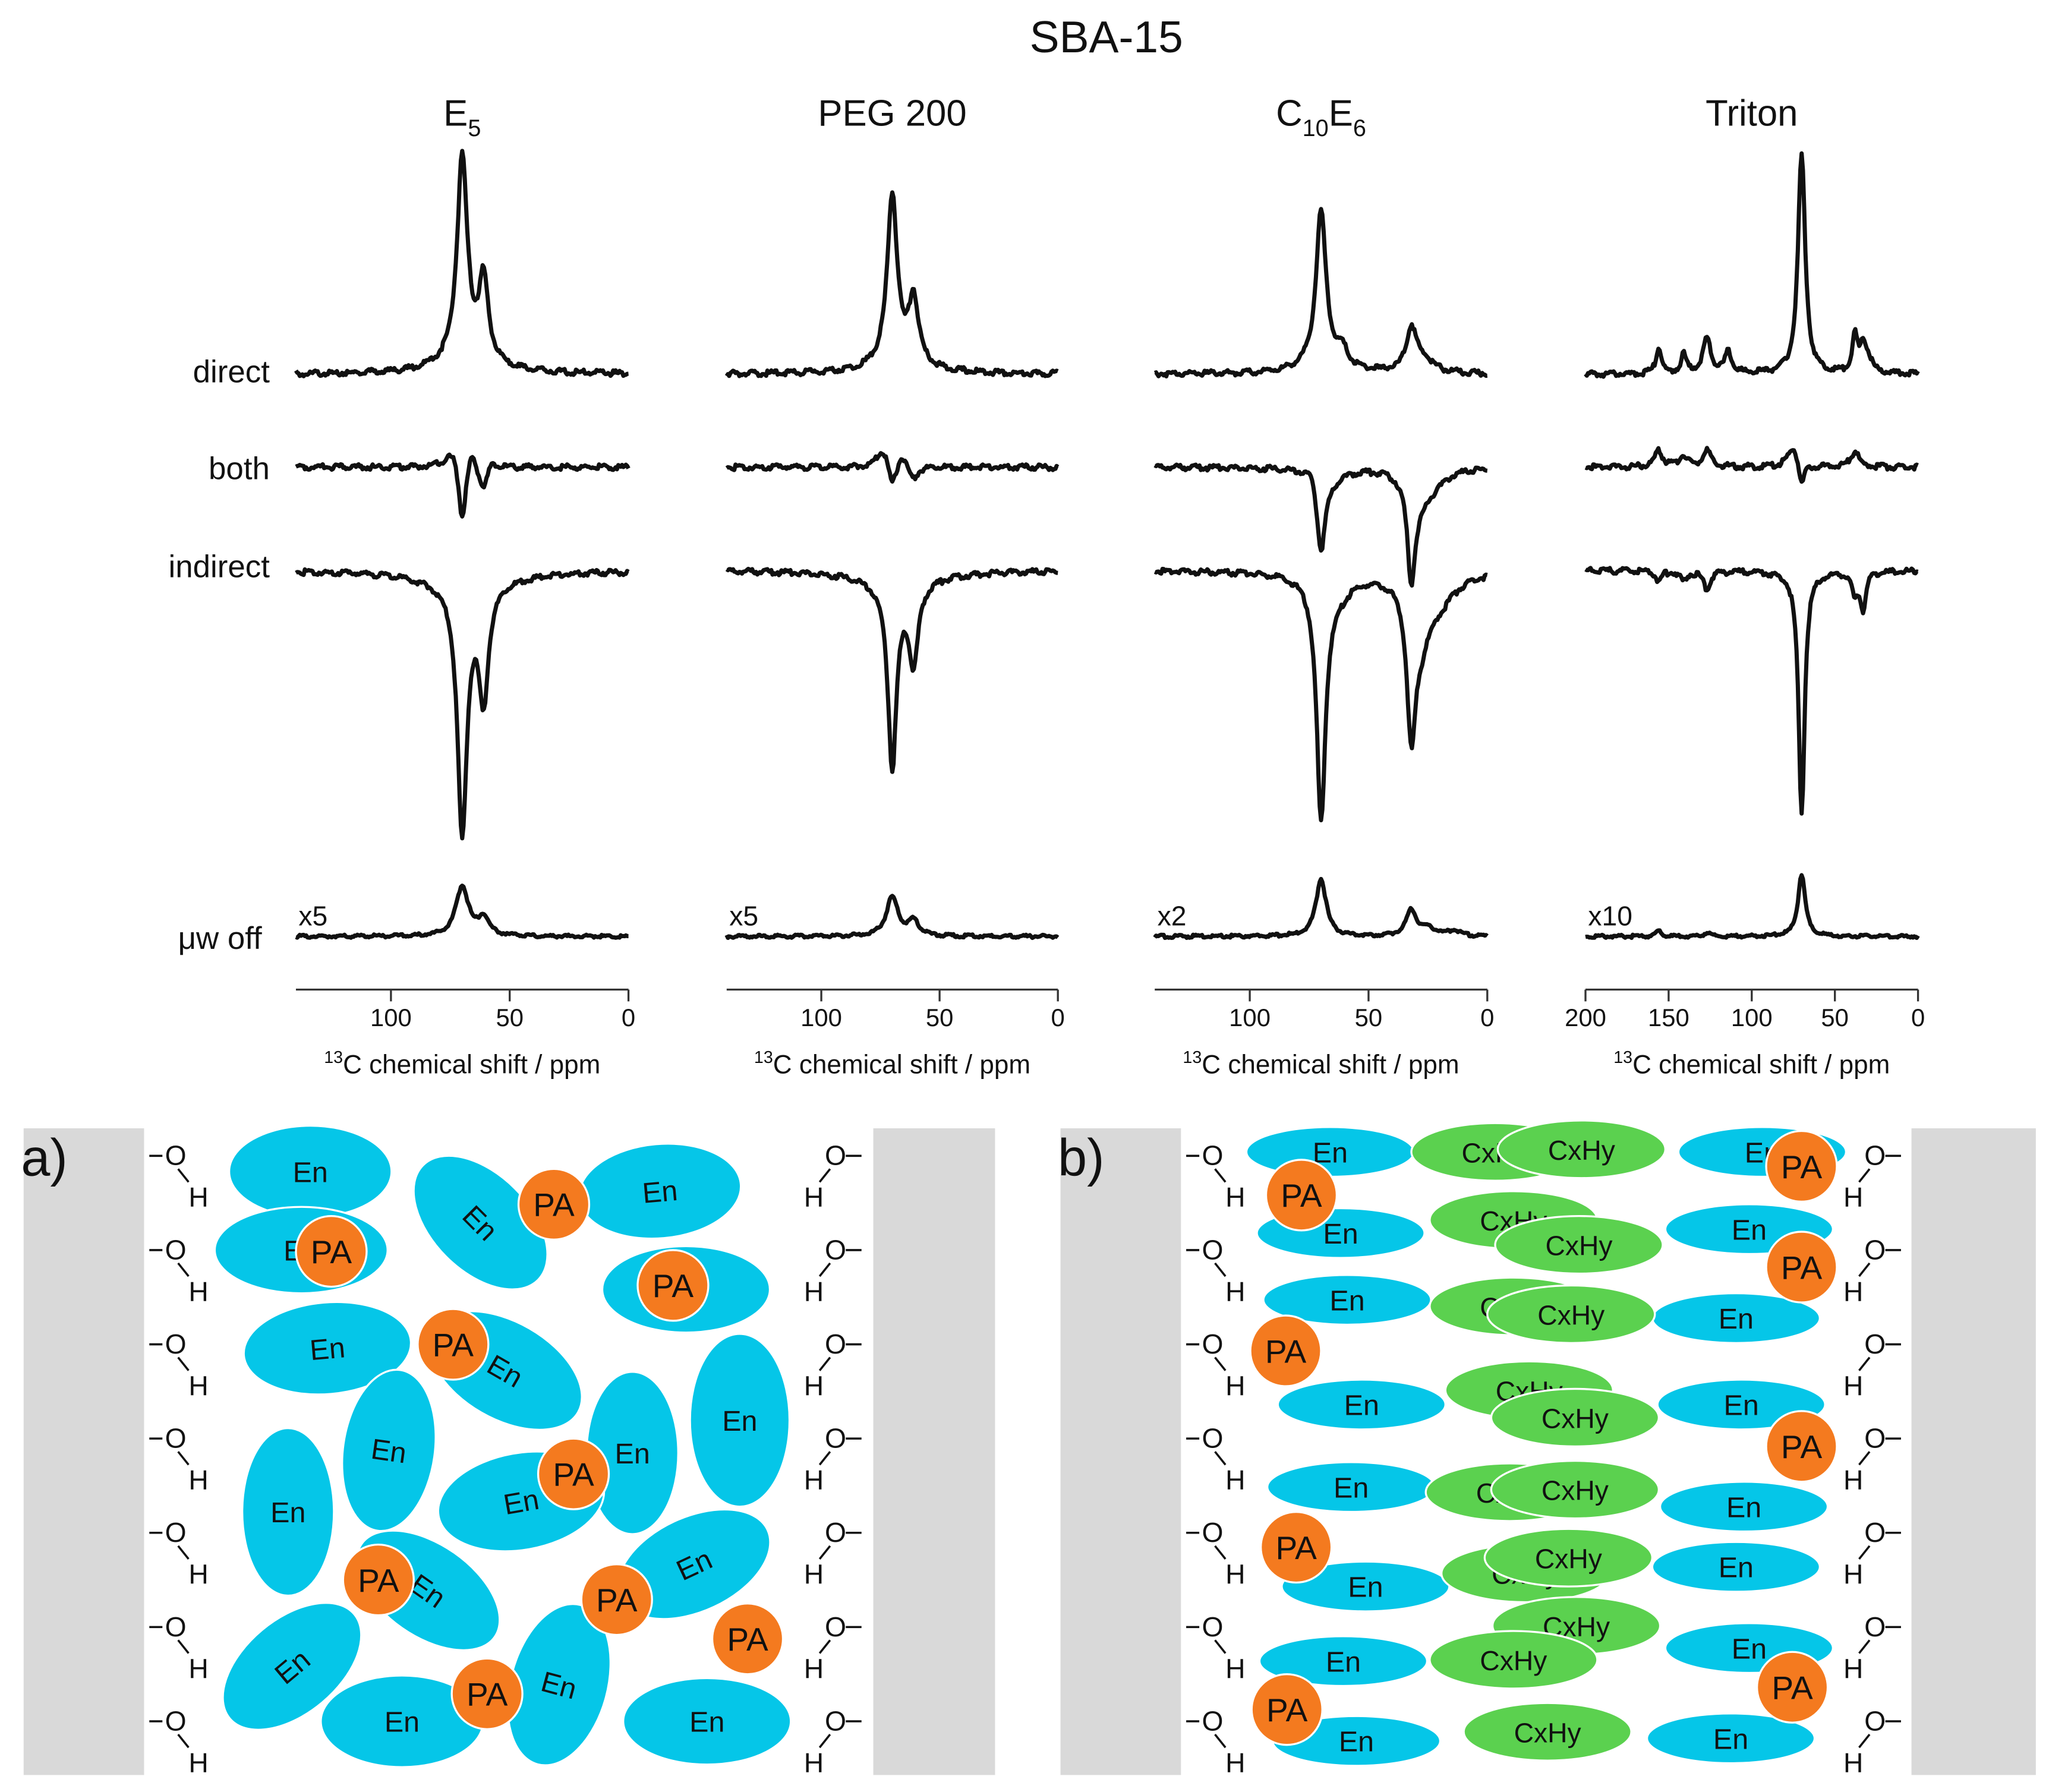 The height and width of the screenshot is (1792, 2049). I want to click on panel-title: Triton, so click(1752, 113).